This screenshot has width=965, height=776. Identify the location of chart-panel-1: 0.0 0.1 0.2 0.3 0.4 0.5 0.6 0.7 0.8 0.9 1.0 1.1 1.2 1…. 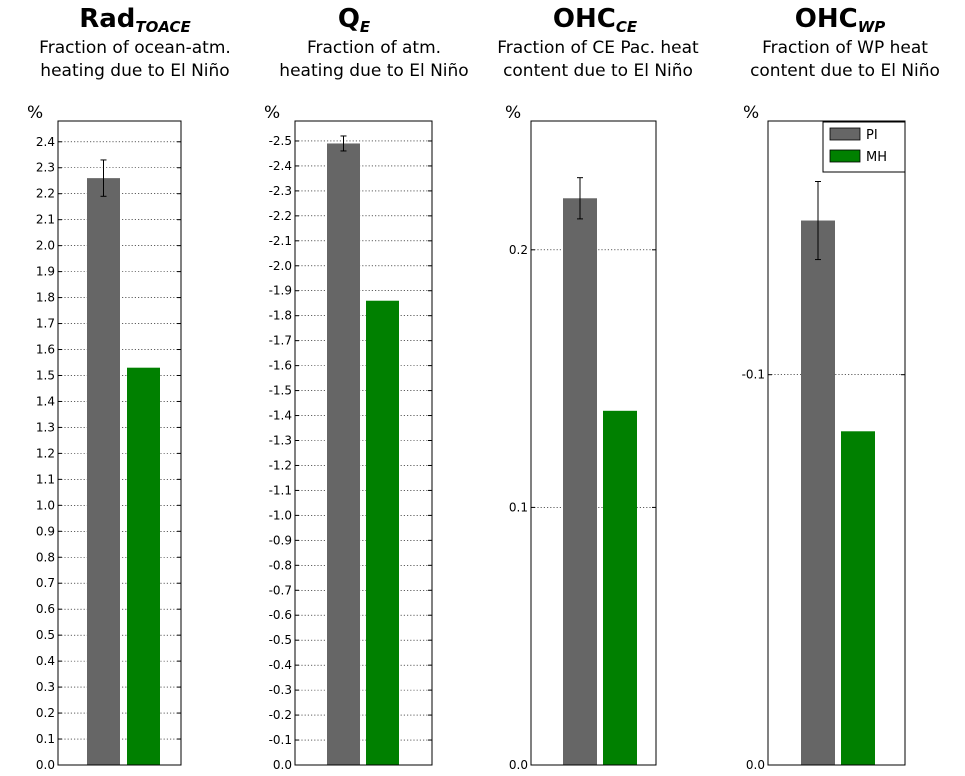
(104, 437).